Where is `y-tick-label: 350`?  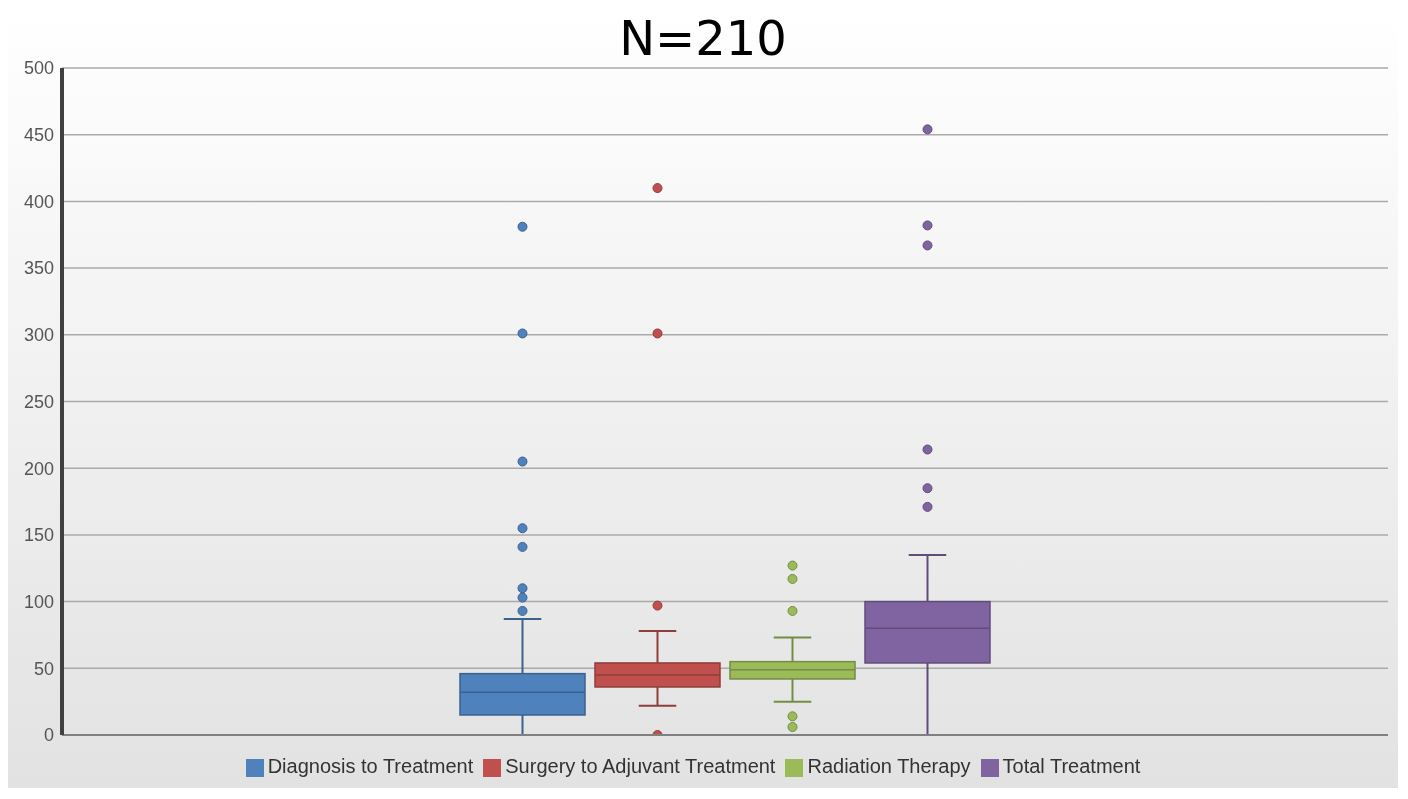
y-tick-label: 350 is located at coordinates (38, 268).